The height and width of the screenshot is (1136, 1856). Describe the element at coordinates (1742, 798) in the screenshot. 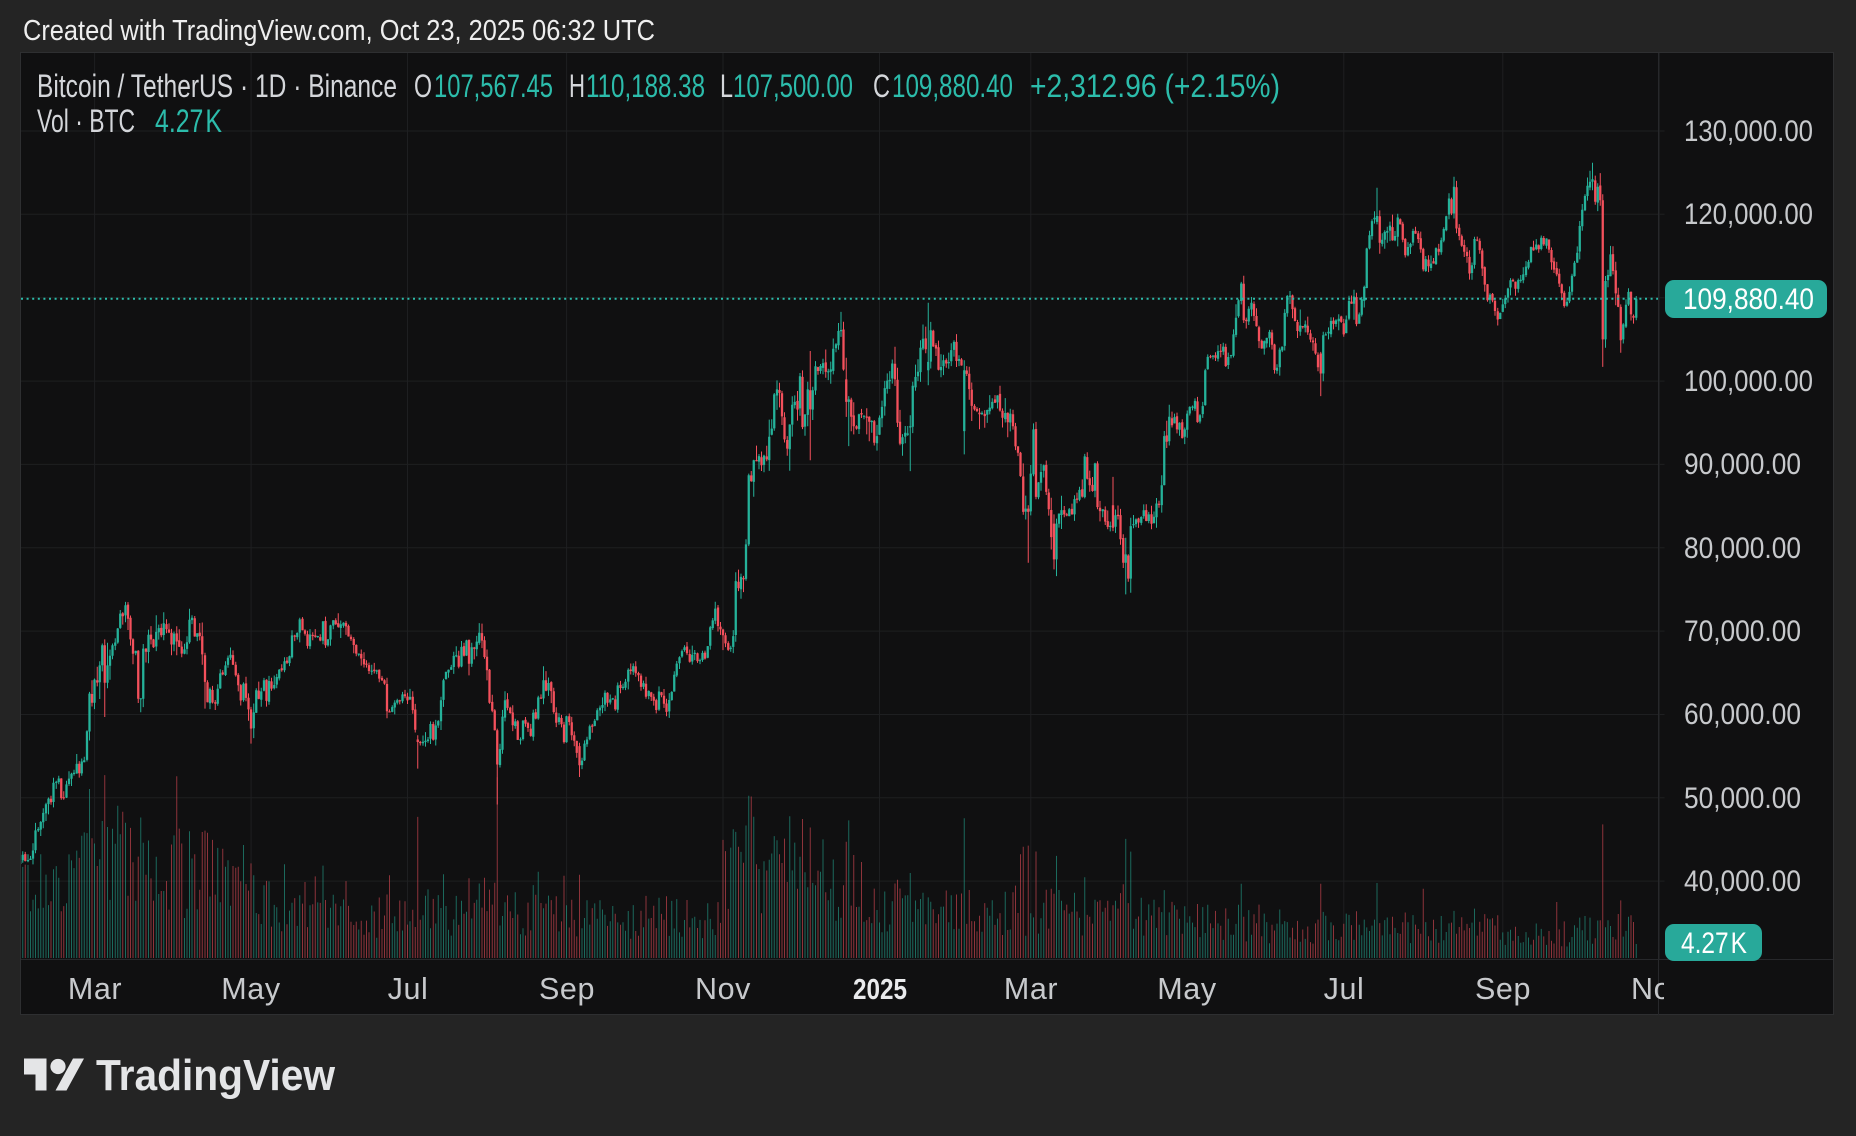

I see `svg-text: 50,000.00` at that location.